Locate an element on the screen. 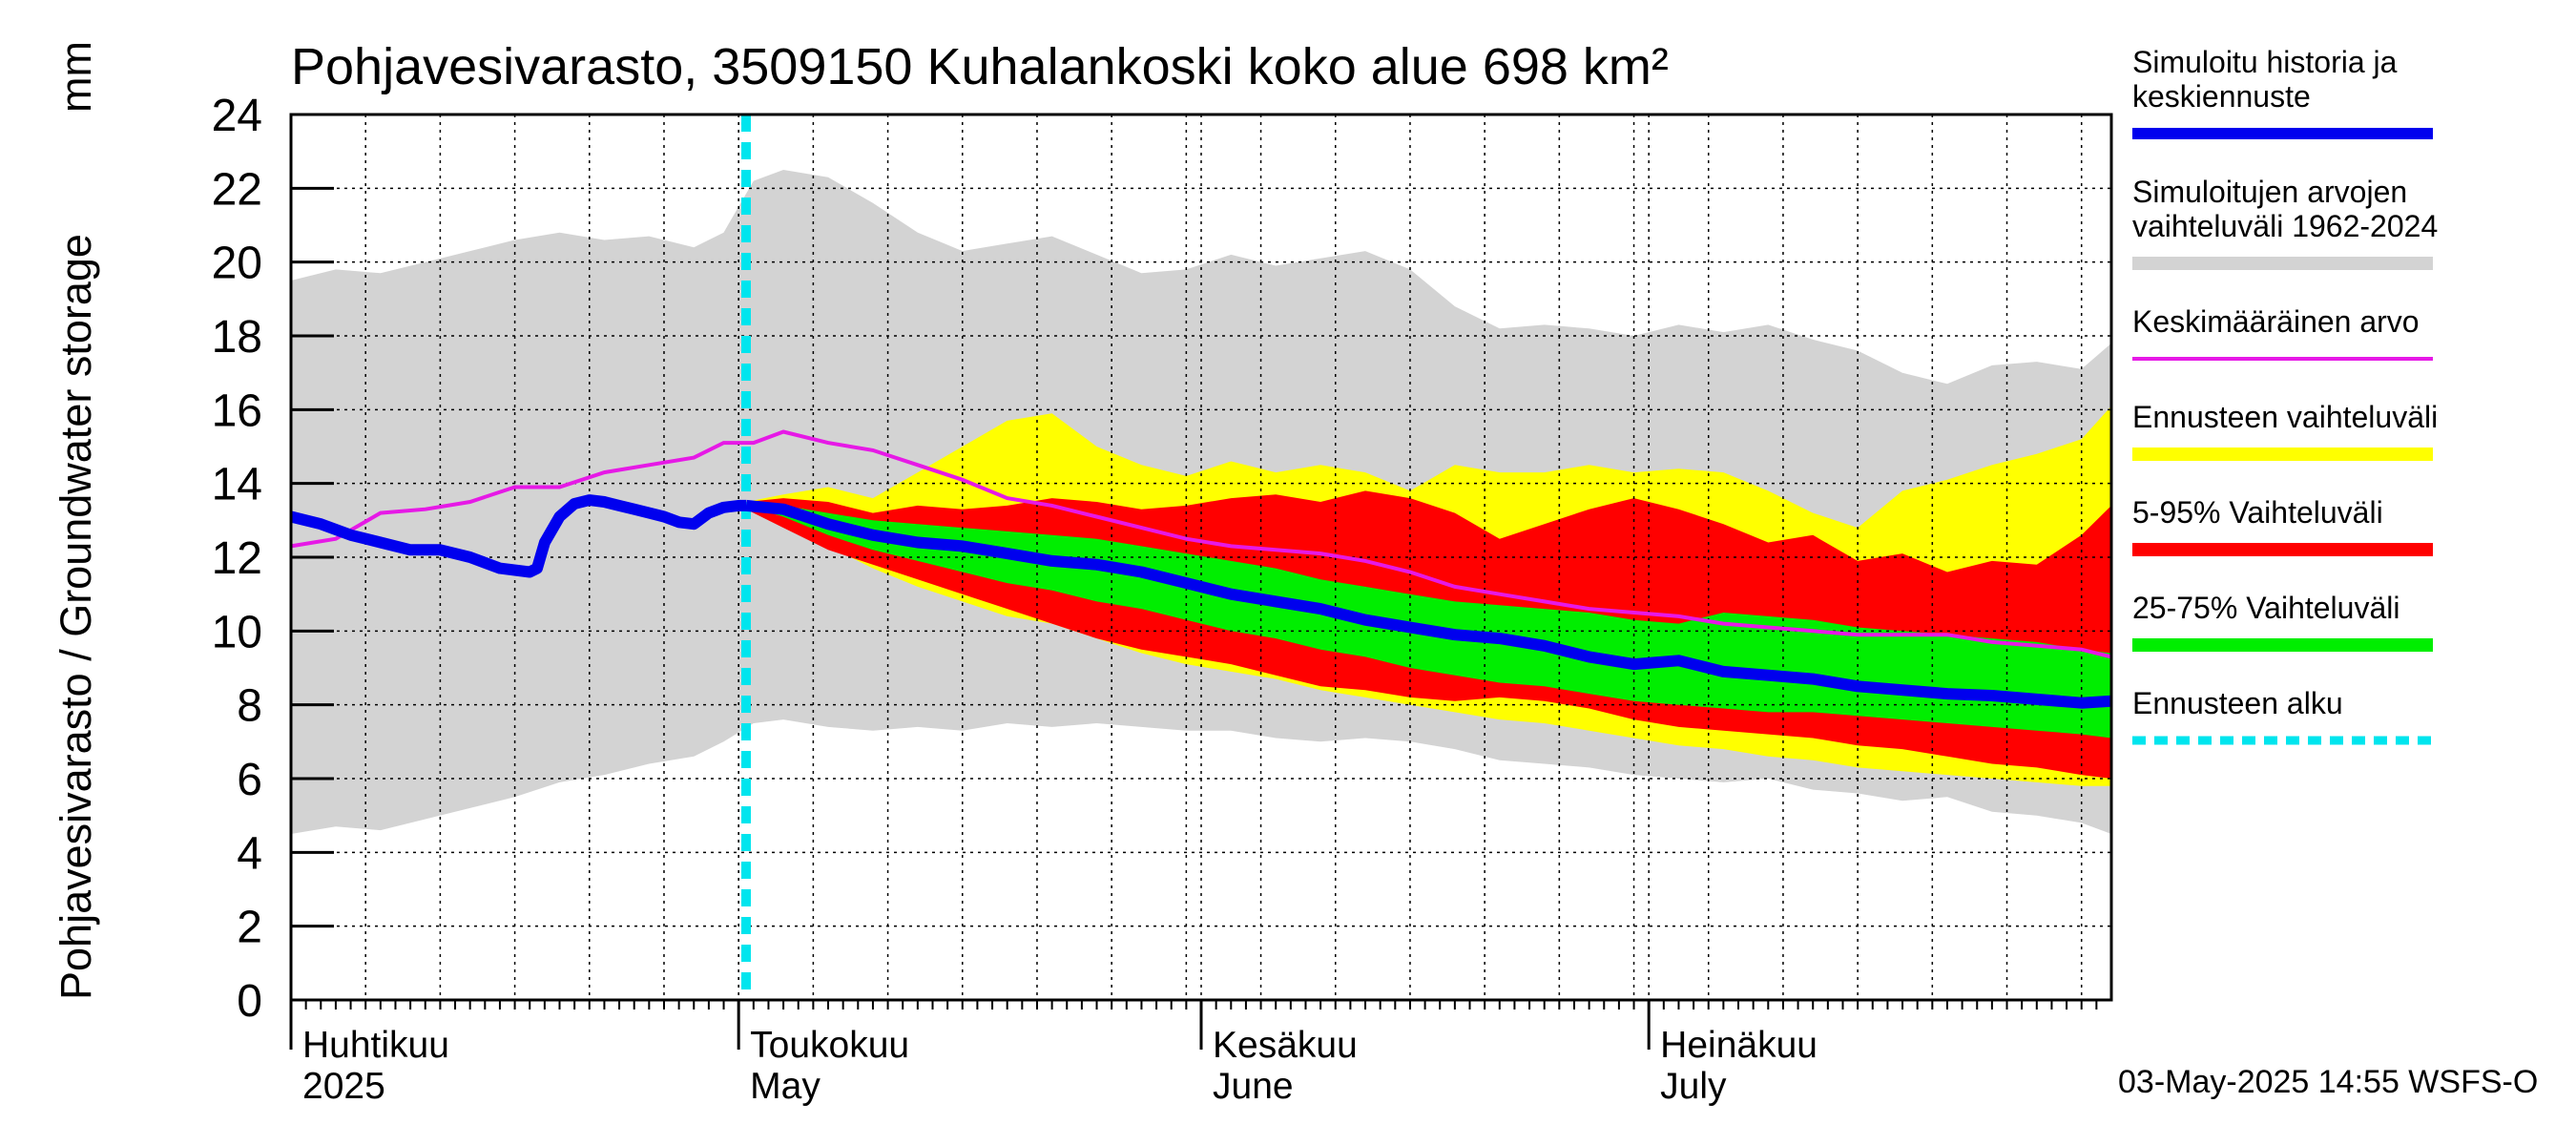 The height and width of the screenshot is (1145, 2576). y-tick-label: 16 is located at coordinates (237, 410).